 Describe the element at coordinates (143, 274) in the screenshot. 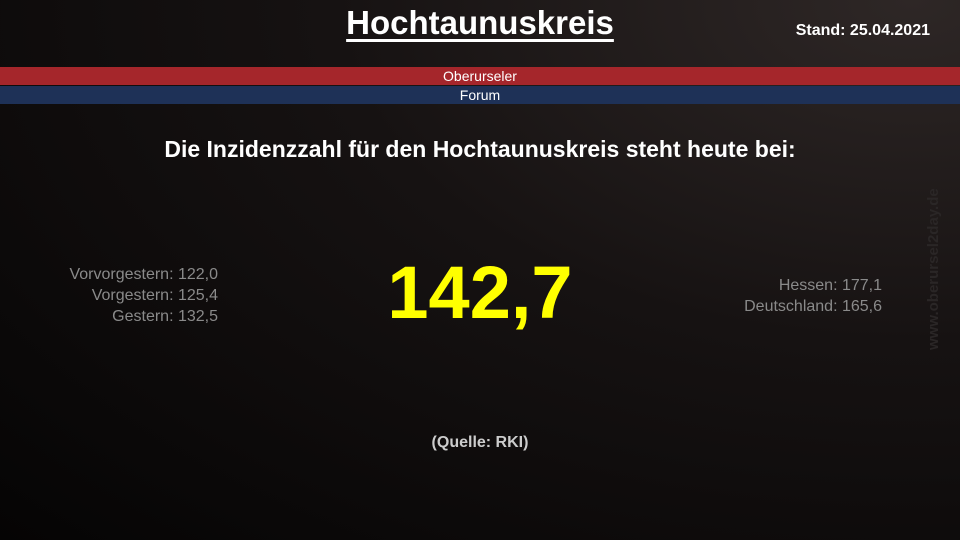

I see `value-vorvorgestern: Vorvorgestern: 122,0` at that location.